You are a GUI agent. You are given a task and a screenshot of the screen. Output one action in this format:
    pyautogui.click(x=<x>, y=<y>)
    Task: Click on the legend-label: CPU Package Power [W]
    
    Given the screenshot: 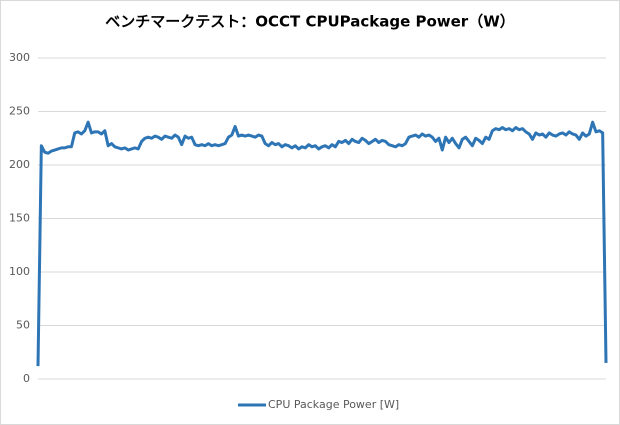 What is the action you would take?
    pyautogui.click(x=333, y=404)
    